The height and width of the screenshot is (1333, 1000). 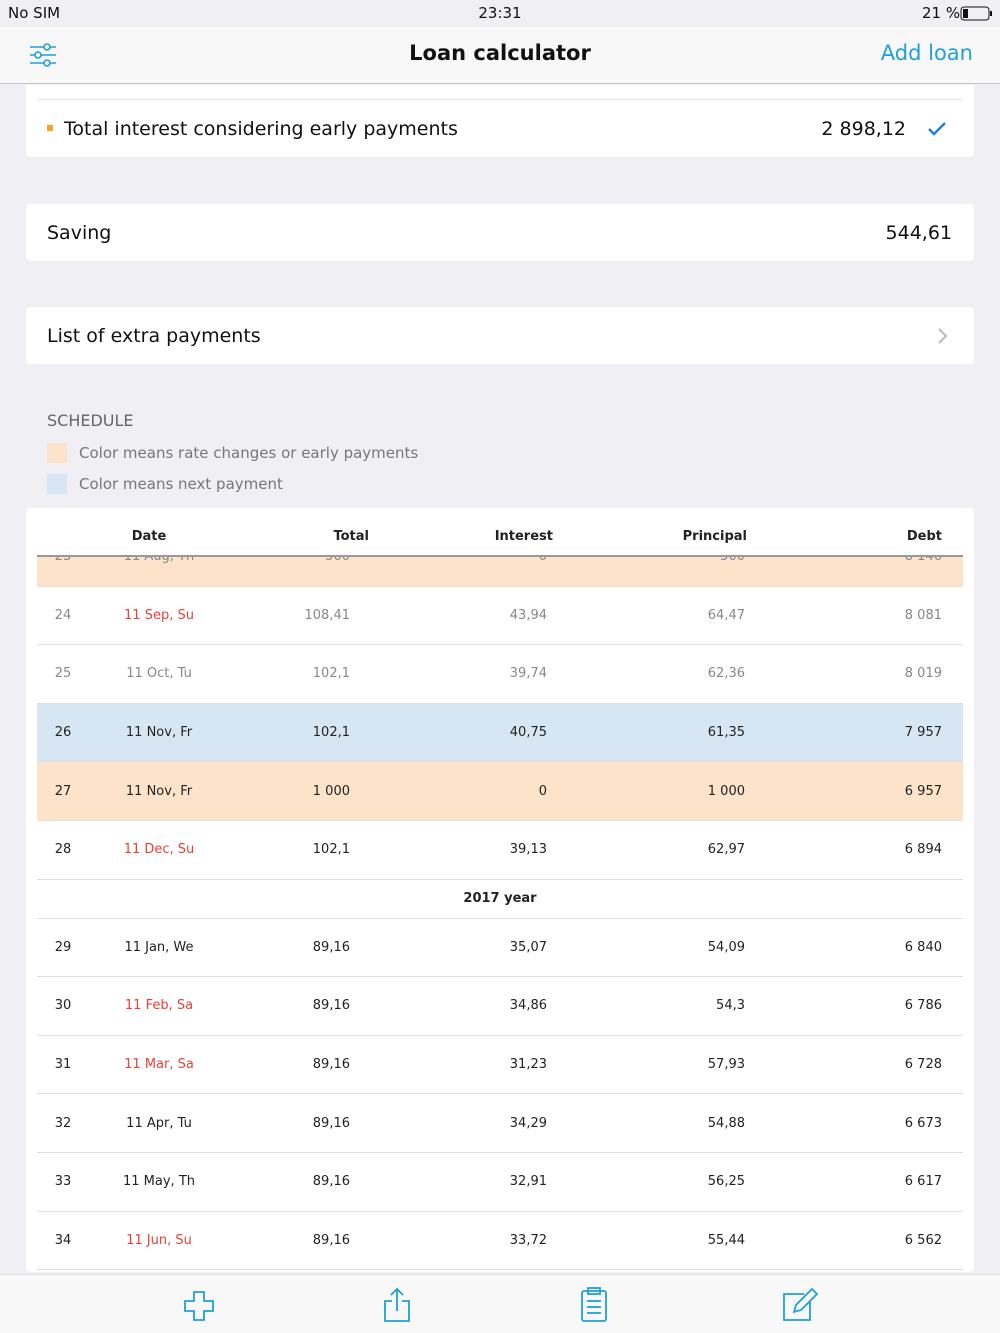 What do you see at coordinates (500, 1006) in the screenshot?
I see `schedule-row: 30 11 Feb, Sa 89,16 34,86 54,3 6 786` at bounding box center [500, 1006].